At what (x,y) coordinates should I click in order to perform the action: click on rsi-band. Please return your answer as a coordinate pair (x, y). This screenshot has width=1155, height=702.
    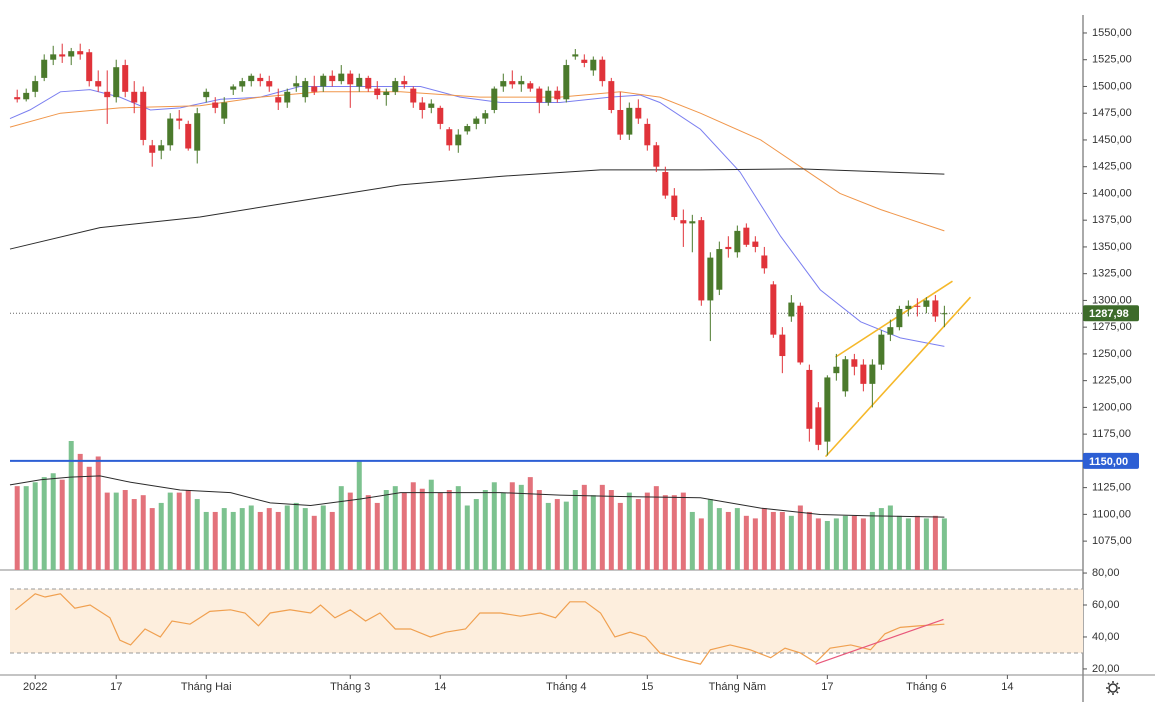
    Looking at the image, I should click on (546, 621).